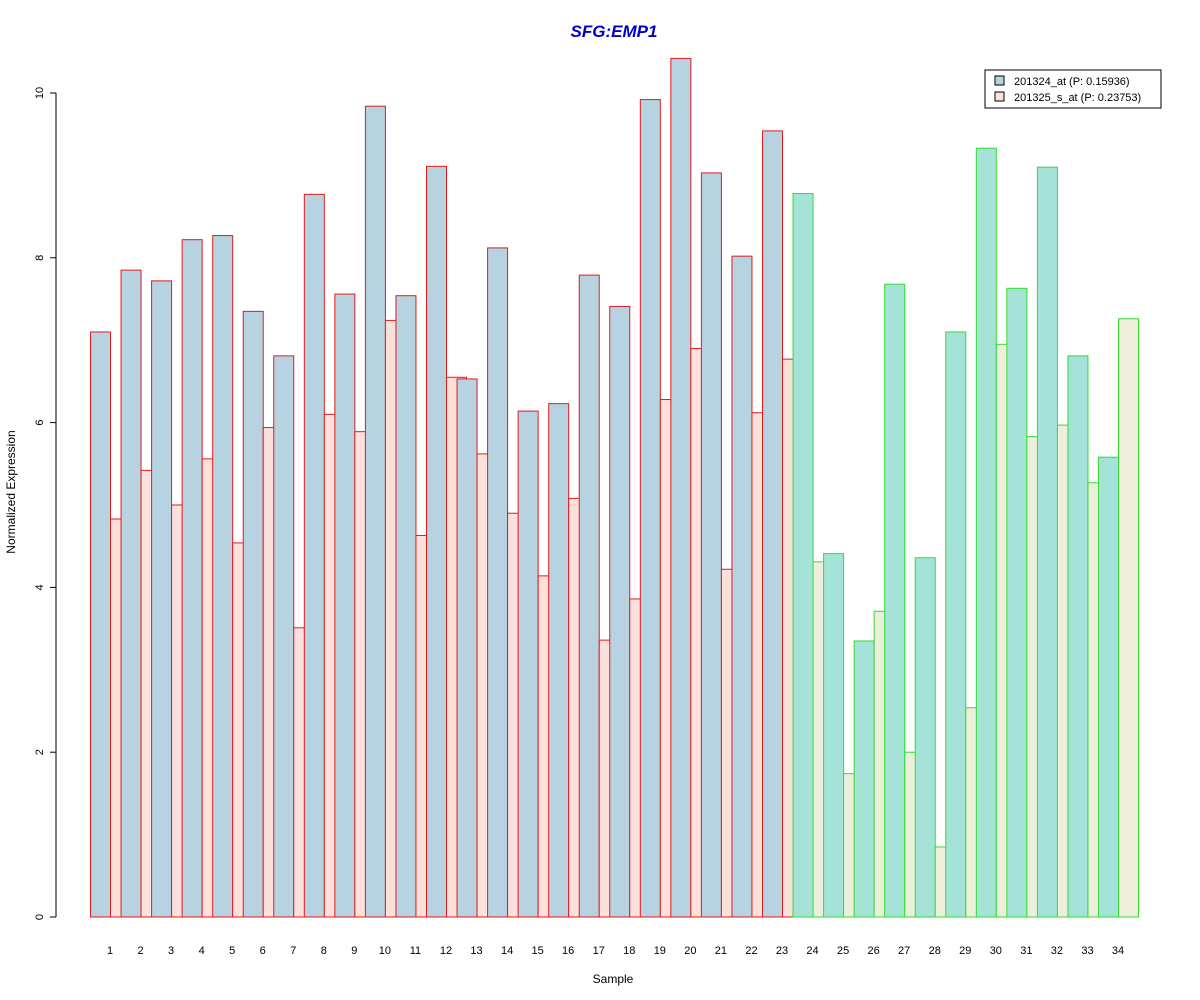 The height and width of the screenshot is (1000, 1200). I want to click on x-axis-tick-label: 7, so click(293, 951).